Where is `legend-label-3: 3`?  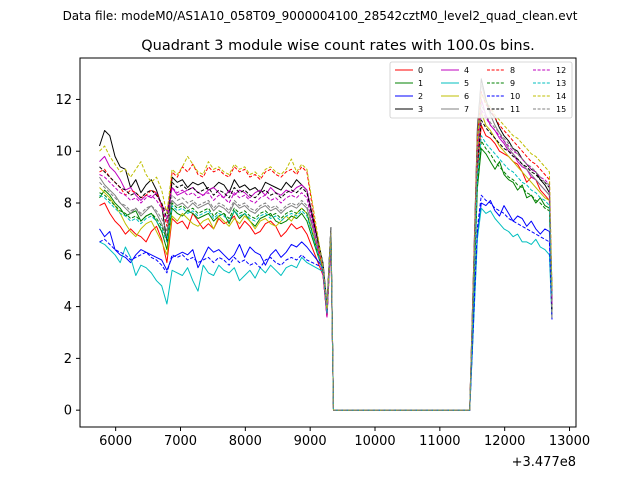 legend-label-3: 3 is located at coordinates (420, 109).